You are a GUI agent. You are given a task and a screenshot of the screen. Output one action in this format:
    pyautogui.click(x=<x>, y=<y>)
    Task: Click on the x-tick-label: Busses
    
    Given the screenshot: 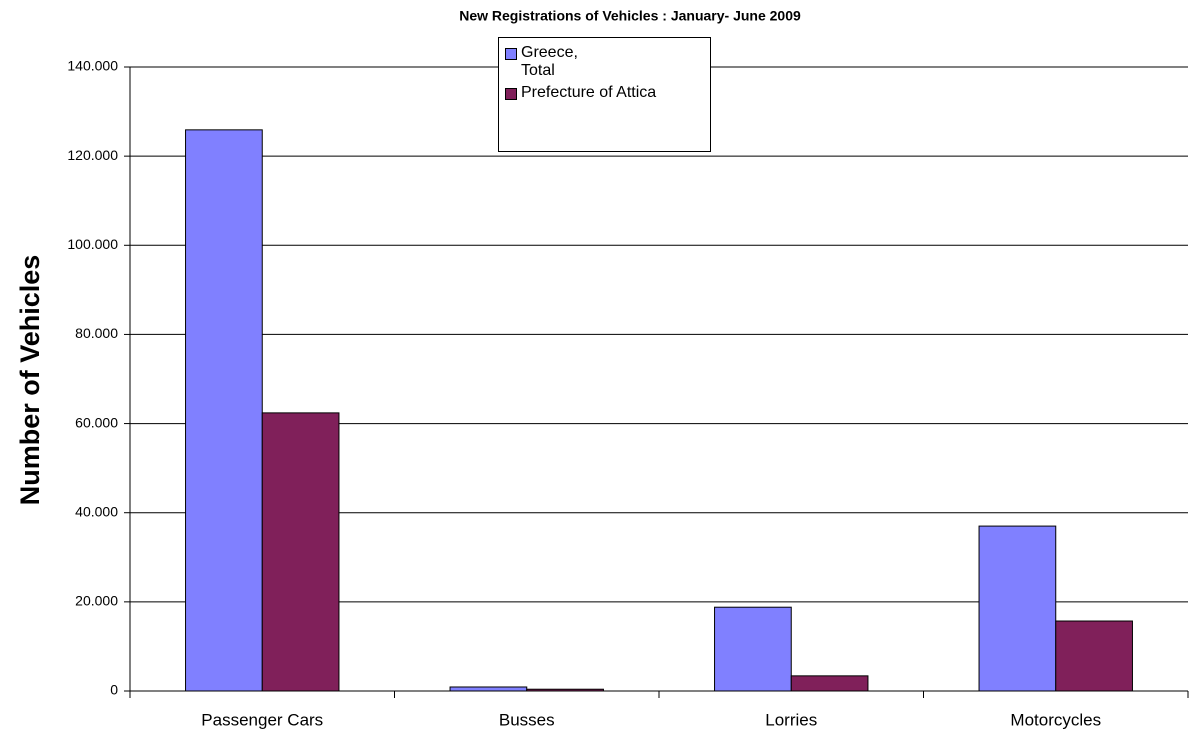 What is the action you would take?
    pyautogui.click(x=527, y=719)
    